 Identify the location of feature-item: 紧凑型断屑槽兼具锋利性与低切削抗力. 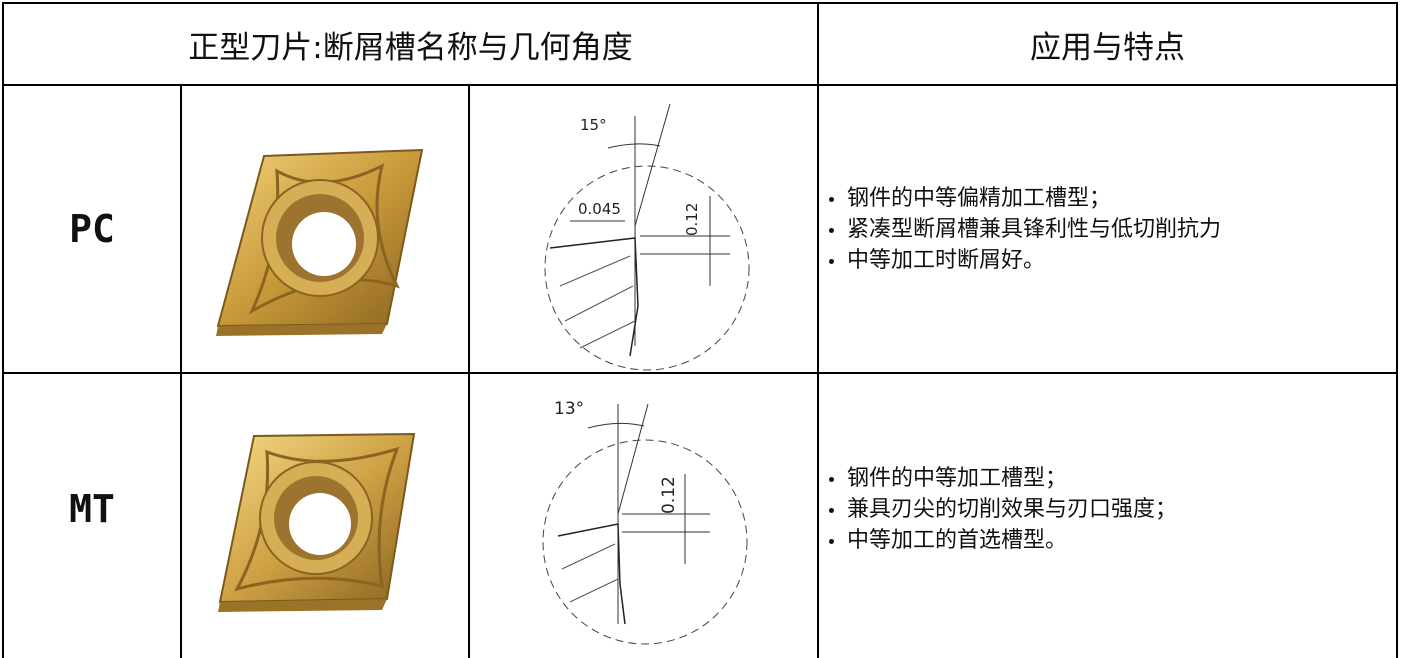
(1086, 229).